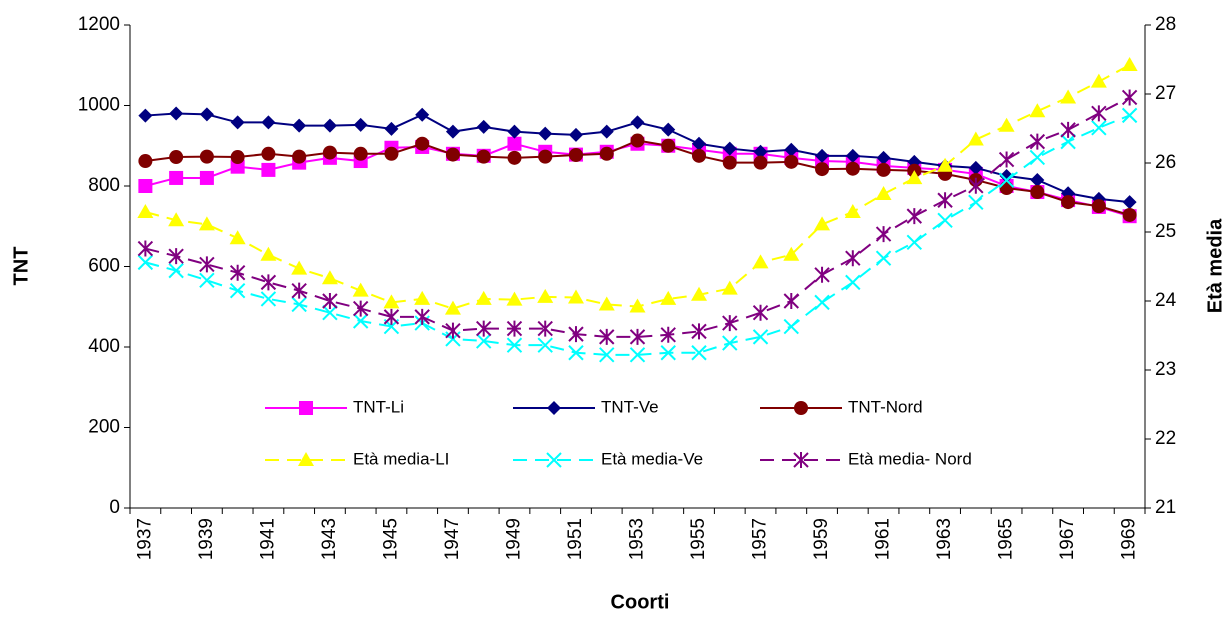 The width and height of the screenshot is (1232, 619). I want to click on legend-label: TNT-Li, so click(378, 406).